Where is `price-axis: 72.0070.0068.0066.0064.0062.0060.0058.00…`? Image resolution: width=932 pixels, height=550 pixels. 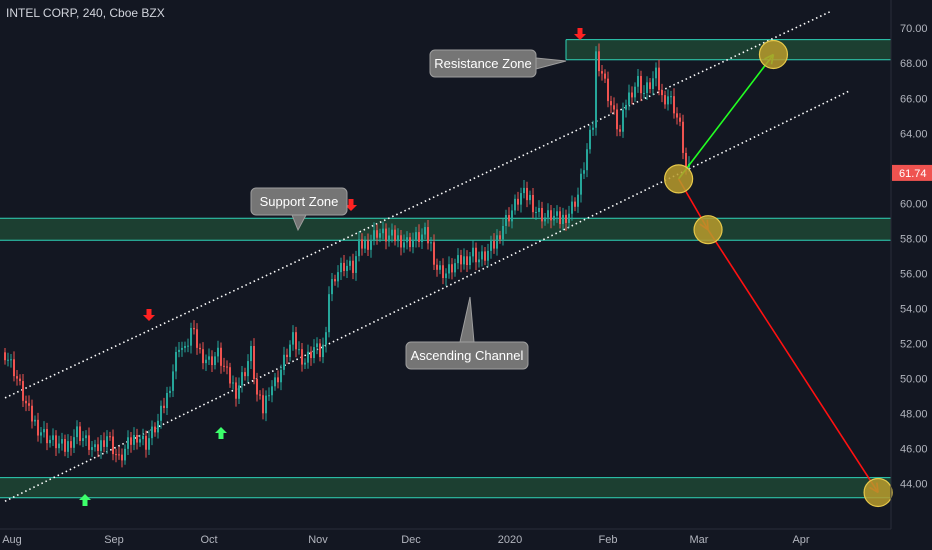
price-axis: 72.0070.0068.0066.0064.0062.0060.0058.00… is located at coordinates (912, 245).